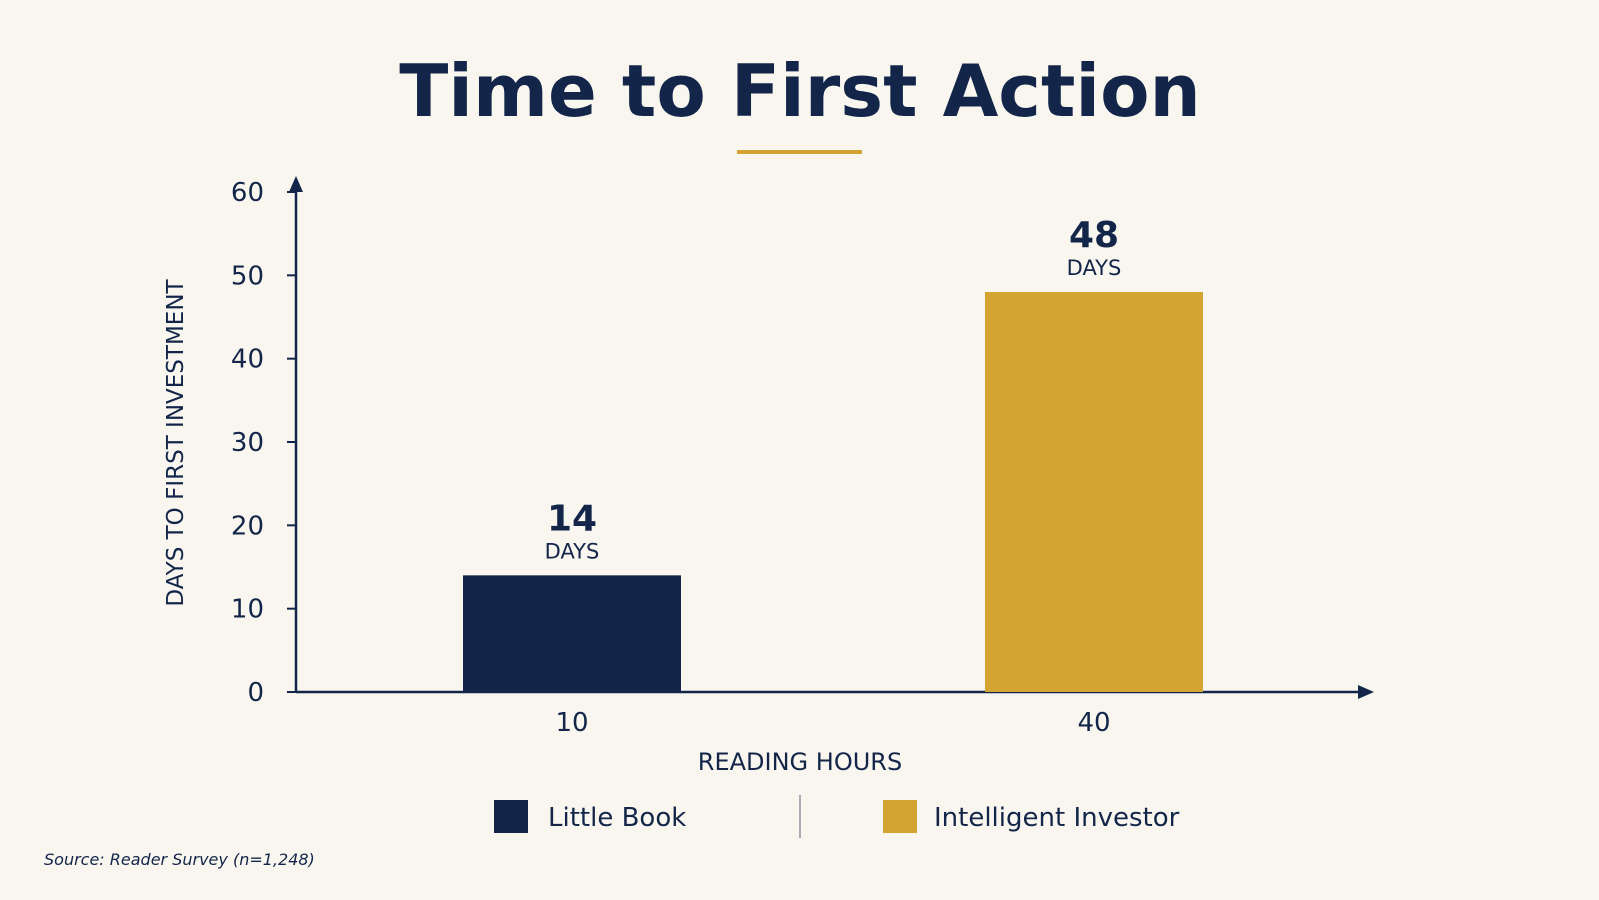 The image size is (1599, 900). I want to click on y-tick-label: 10, so click(247, 610).